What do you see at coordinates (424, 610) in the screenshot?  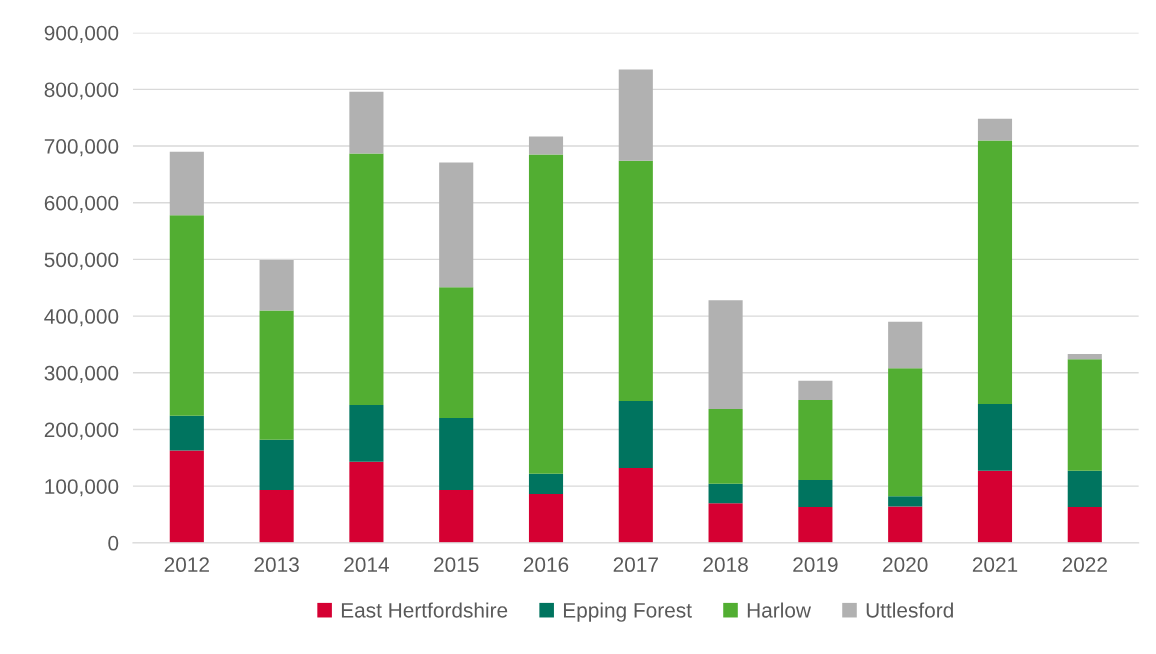 I see `legend-label: East Hertfordshire` at bounding box center [424, 610].